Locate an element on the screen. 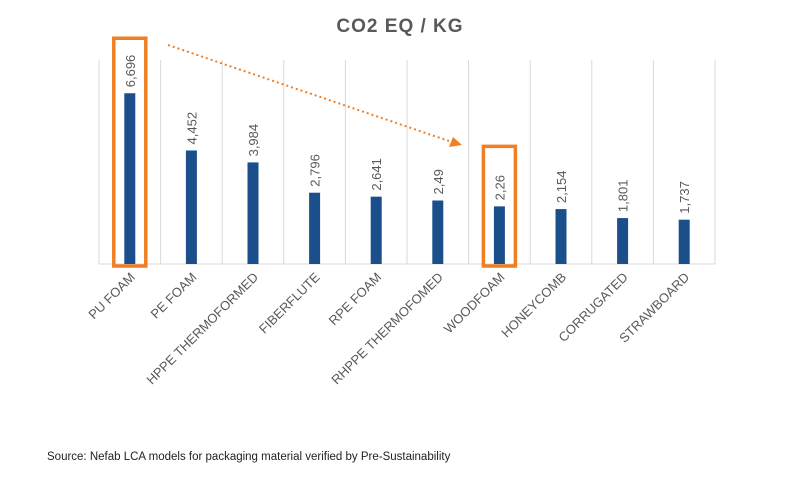 The image size is (800, 480). data-label: 2,26 is located at coordinates (499, 187).